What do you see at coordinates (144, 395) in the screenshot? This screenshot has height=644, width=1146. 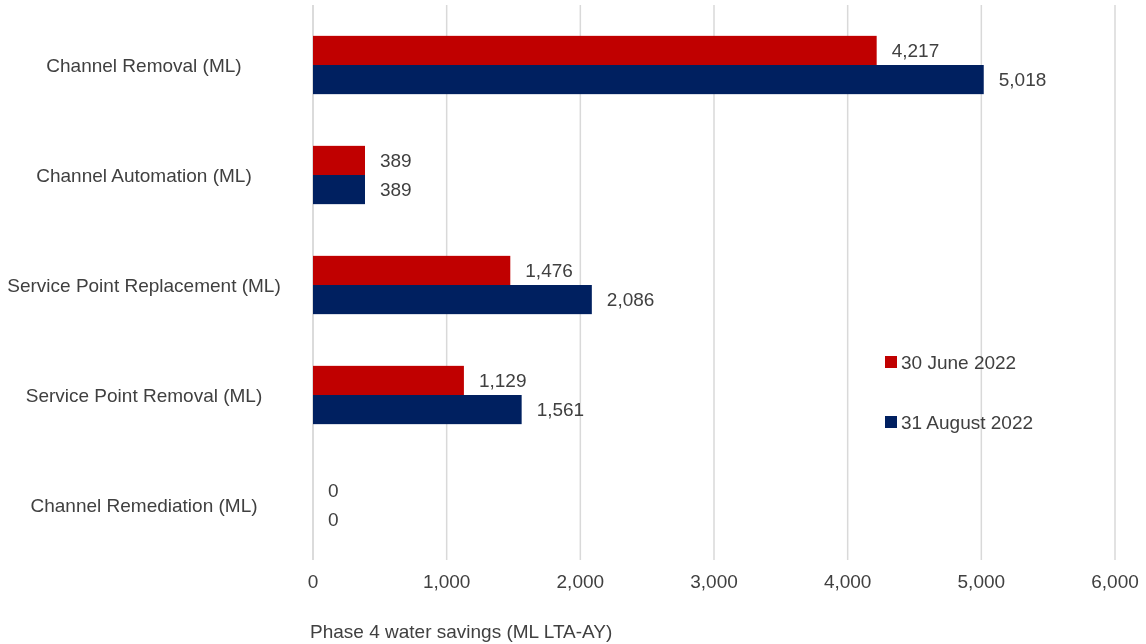 I see `y-tick-label: Service Point Removal (ML)` at bounding box center [144, 395].